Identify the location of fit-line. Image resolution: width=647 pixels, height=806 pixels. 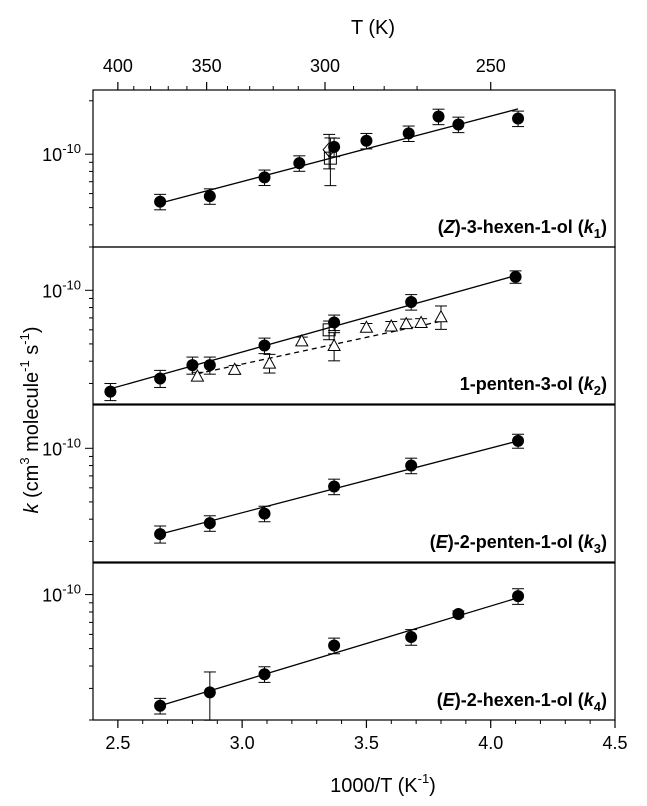
(314, 332).